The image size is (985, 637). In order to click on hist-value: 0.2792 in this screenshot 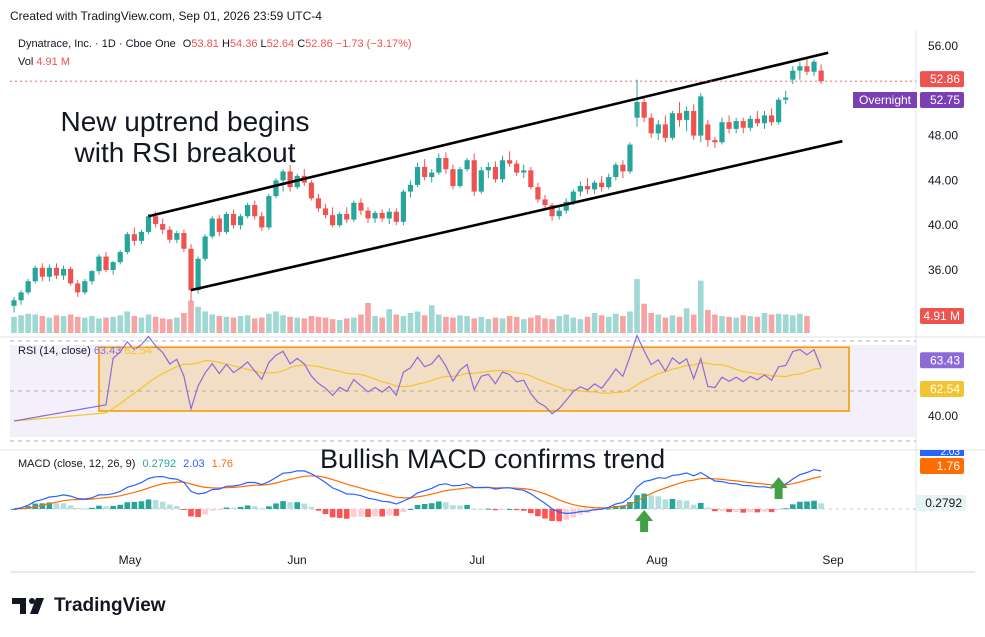, I will do `click(159, 464)`.